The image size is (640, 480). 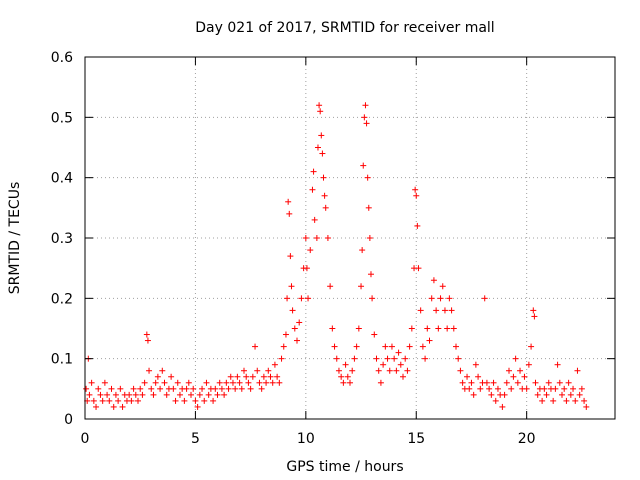 What do you see at coordinates (416, 439) in the screenshot?
I see `x-tick-label: 15` at bounding box center [416, 439].